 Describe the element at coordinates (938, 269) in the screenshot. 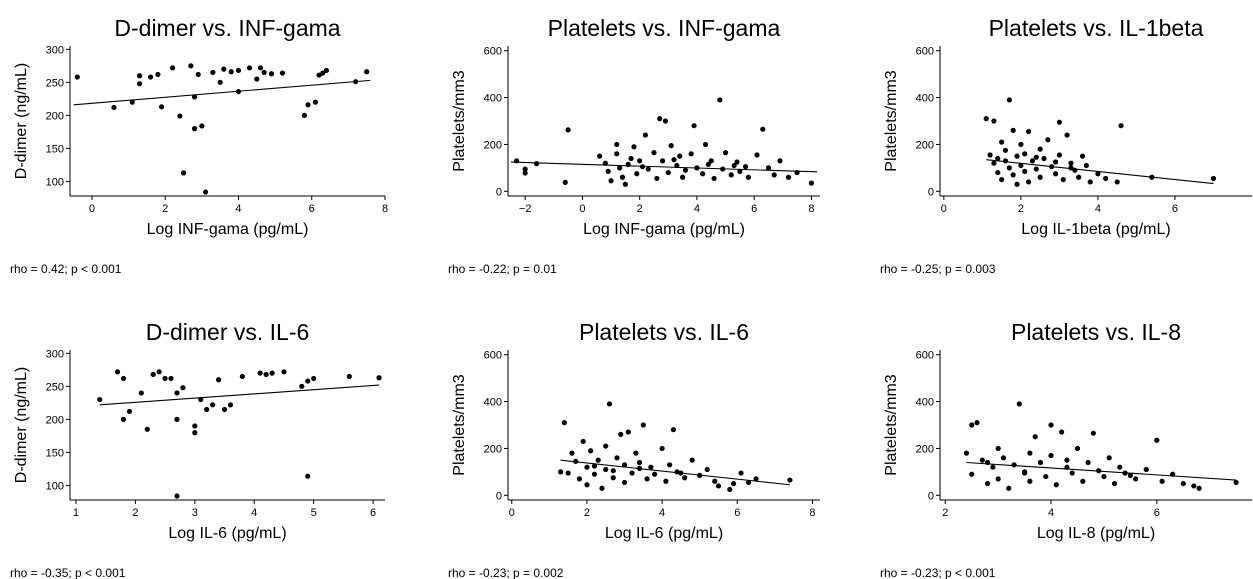

I see `correlation-annotation: rho = -0.25; p = 0.003` at that location.